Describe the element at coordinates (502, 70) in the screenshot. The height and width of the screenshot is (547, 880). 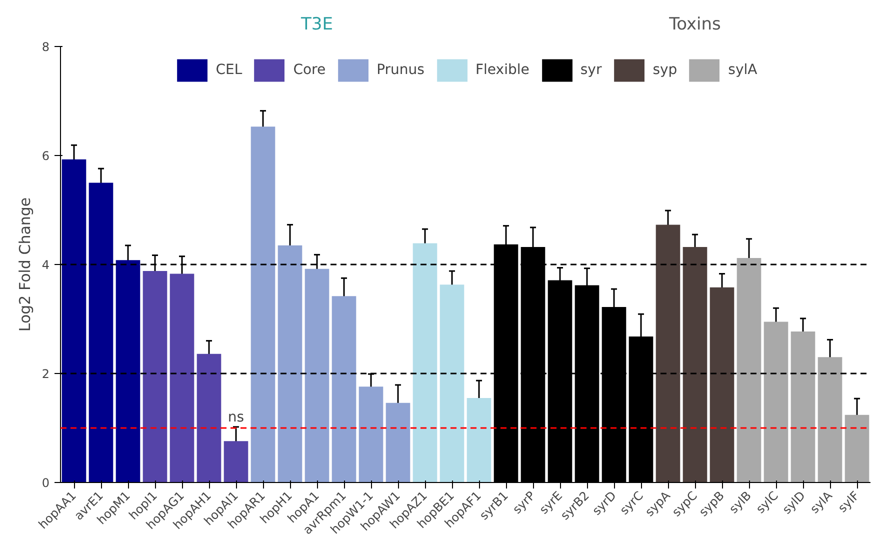
I see `legend-label: Flexible` at that location.